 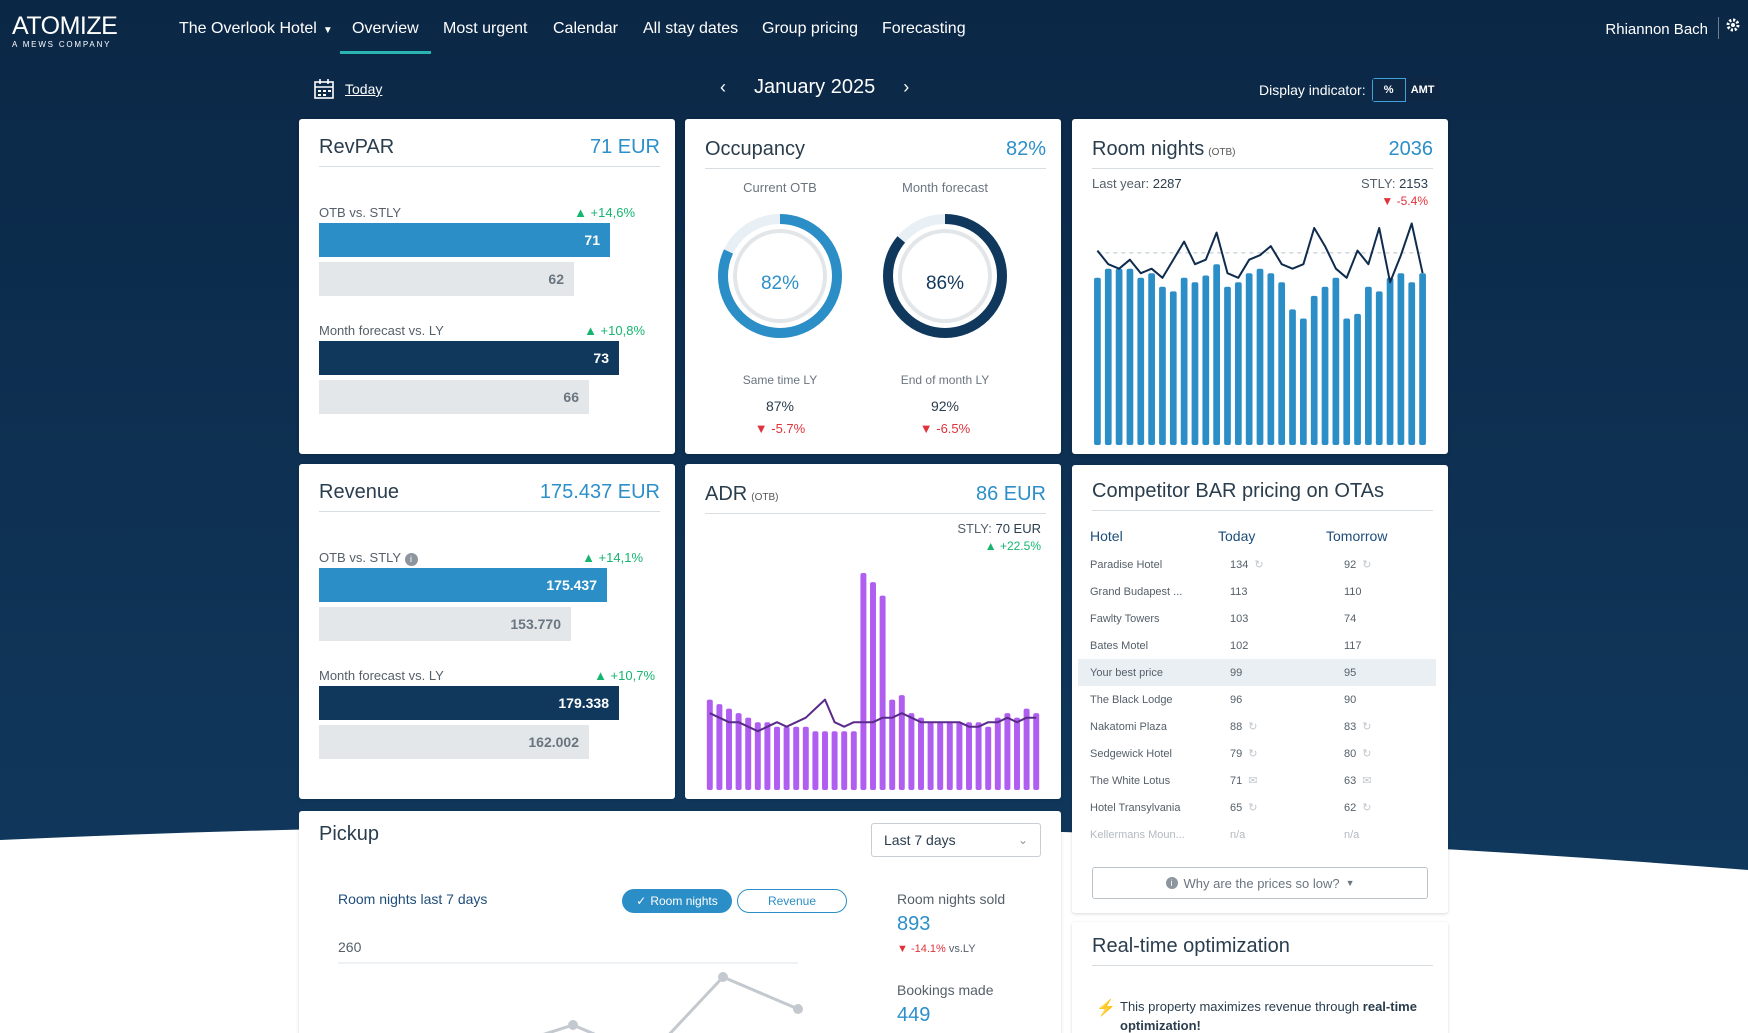 I want to click on table-row: Fawlty Towers 103 74, so click(x=1257, y=618).